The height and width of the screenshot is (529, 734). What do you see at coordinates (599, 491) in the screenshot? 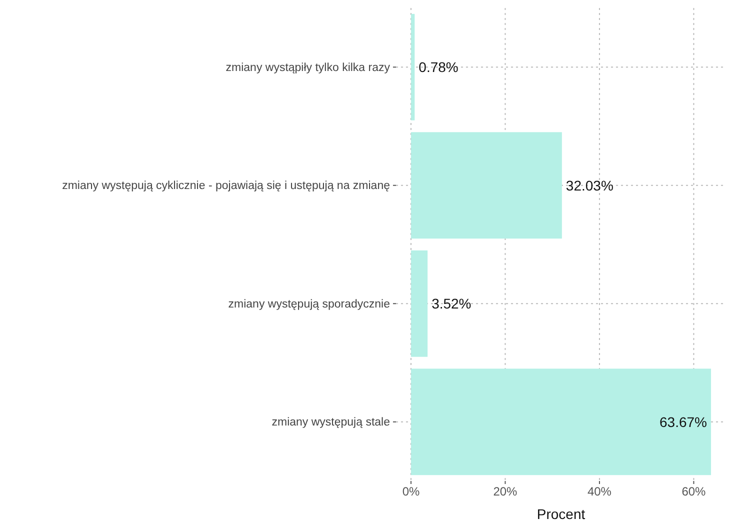
I see `x-tick-label: 40%` at bounding box center [599, 491].